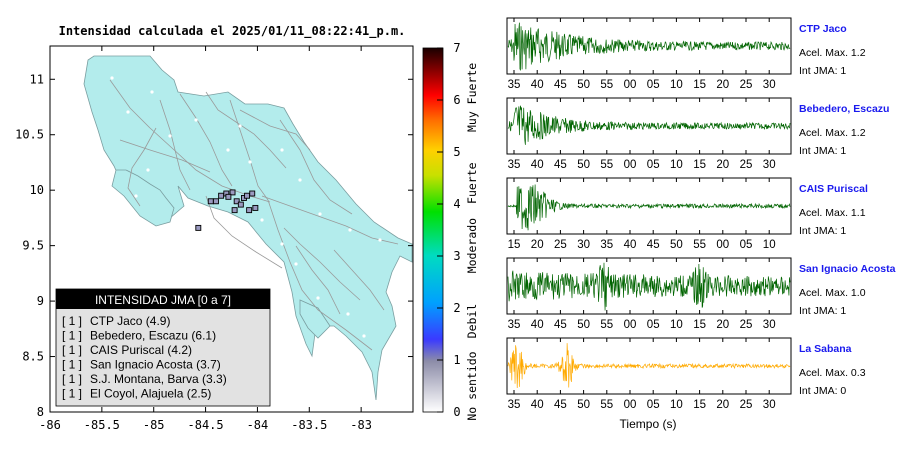 The image size is (910, 460). What do you see at coordinates (456, 360) in the screenshot?
I see `colorbar-tick-label: 1` at bounding box center [456, 360].